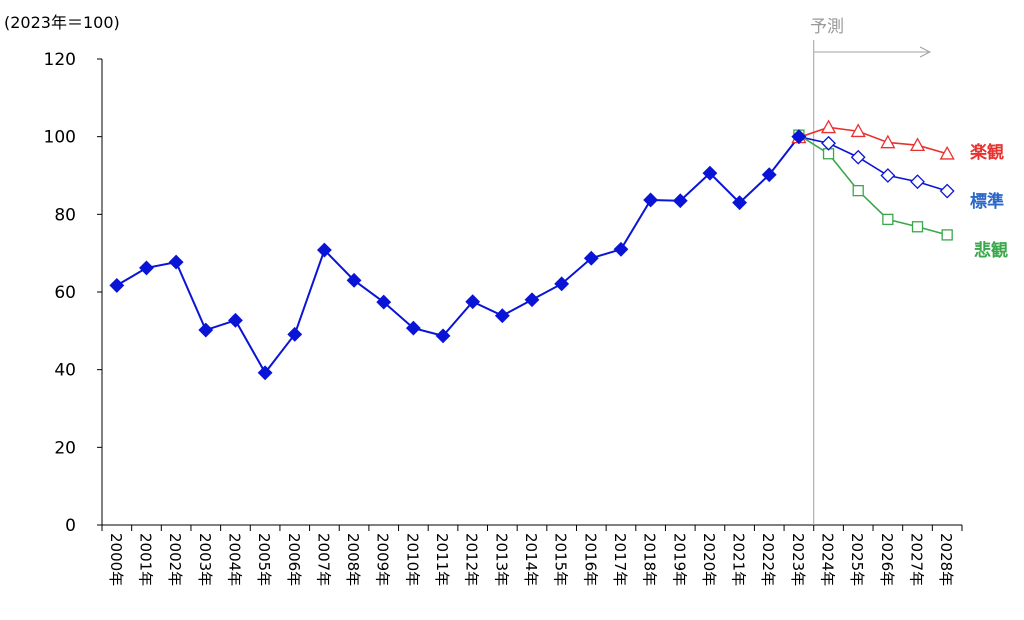 This screenshot has width=1024, height=620. What do you see at coordinates (60, 138) in the screenshot?
I see `y-tick-label: 100` at bounding box center [60, 138].